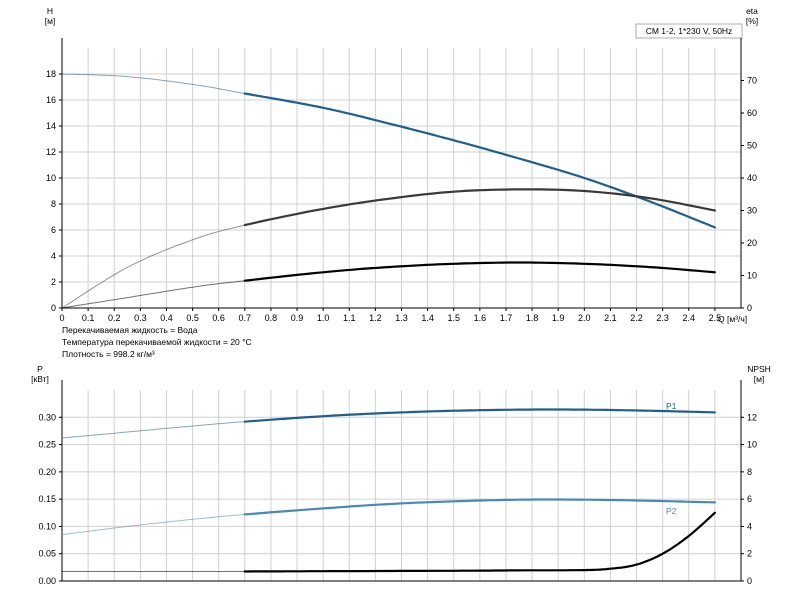  Describe the element at coordinates (532, 318) in the screenshot. I see `x-tick-label: 1.8` at that location.